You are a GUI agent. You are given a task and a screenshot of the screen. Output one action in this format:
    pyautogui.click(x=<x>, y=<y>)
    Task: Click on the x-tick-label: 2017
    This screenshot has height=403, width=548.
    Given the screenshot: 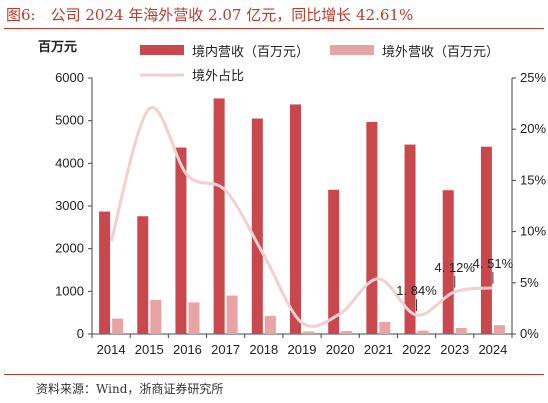 What is the action you would take?
    pyautogui.click(x=225, y=349)
    